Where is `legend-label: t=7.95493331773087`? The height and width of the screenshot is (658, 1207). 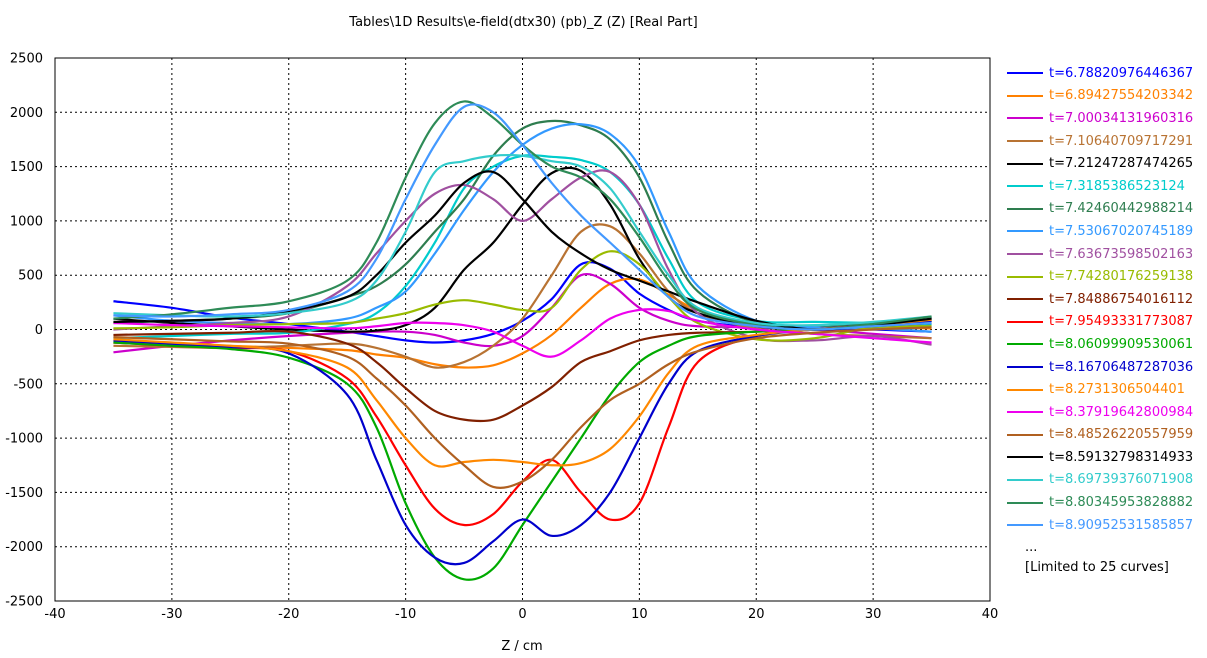 legend-label: t=7.95493331773087 is located at coordinates (1121, 322).